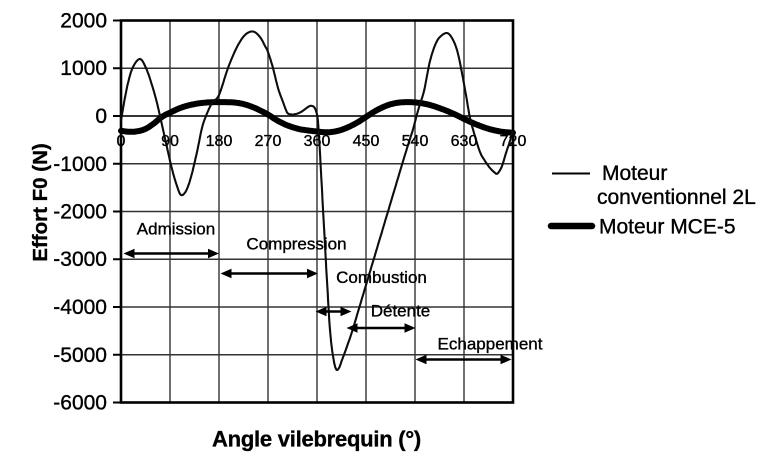  What do you see at coordinates (667, 227) in the screenshot?
I see `svg-text: Moteur MCE-5` at bounding box center [667, 227].